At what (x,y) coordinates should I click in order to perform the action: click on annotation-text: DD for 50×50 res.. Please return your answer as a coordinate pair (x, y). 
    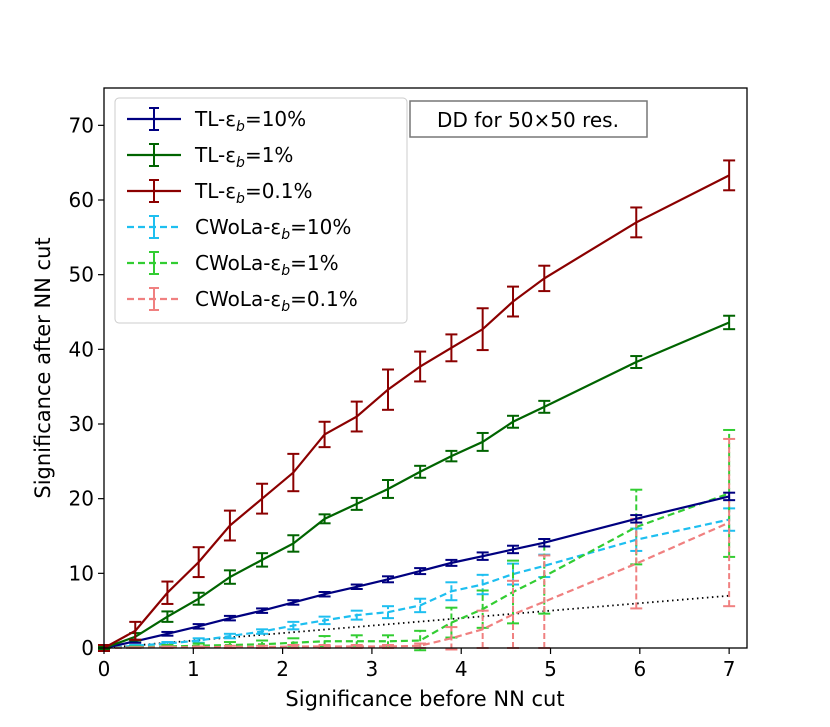
    Looking at the image, I should click on (528, 120).